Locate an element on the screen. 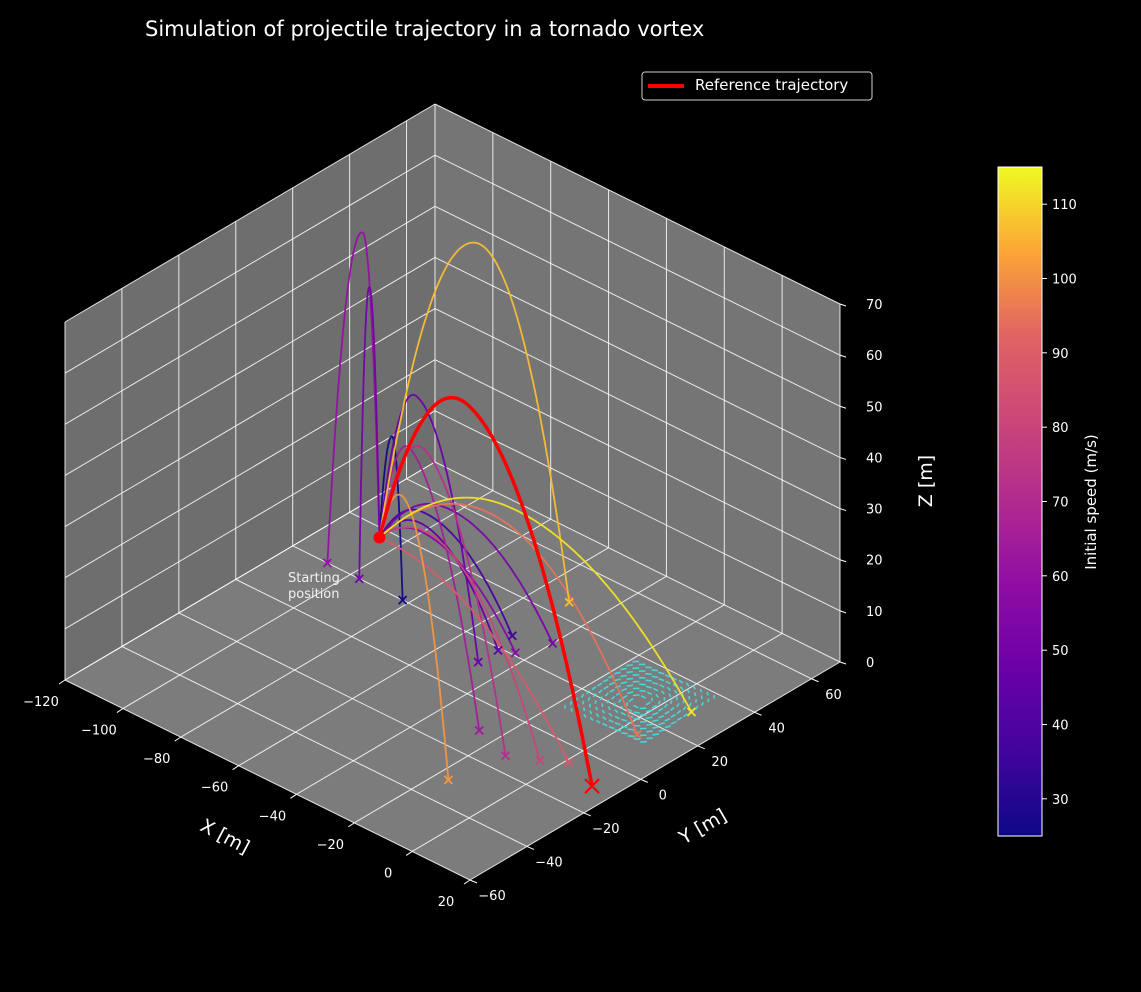 This screenshot has width=1141, height=992. landing-marker-4-b is located at coordinates (498, 650).